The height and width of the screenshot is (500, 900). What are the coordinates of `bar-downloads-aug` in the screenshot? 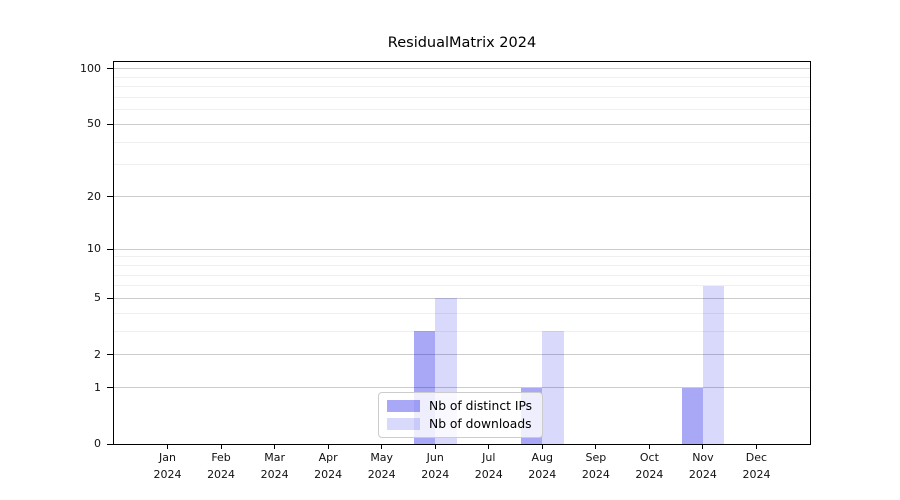 It's located at (553, 387).